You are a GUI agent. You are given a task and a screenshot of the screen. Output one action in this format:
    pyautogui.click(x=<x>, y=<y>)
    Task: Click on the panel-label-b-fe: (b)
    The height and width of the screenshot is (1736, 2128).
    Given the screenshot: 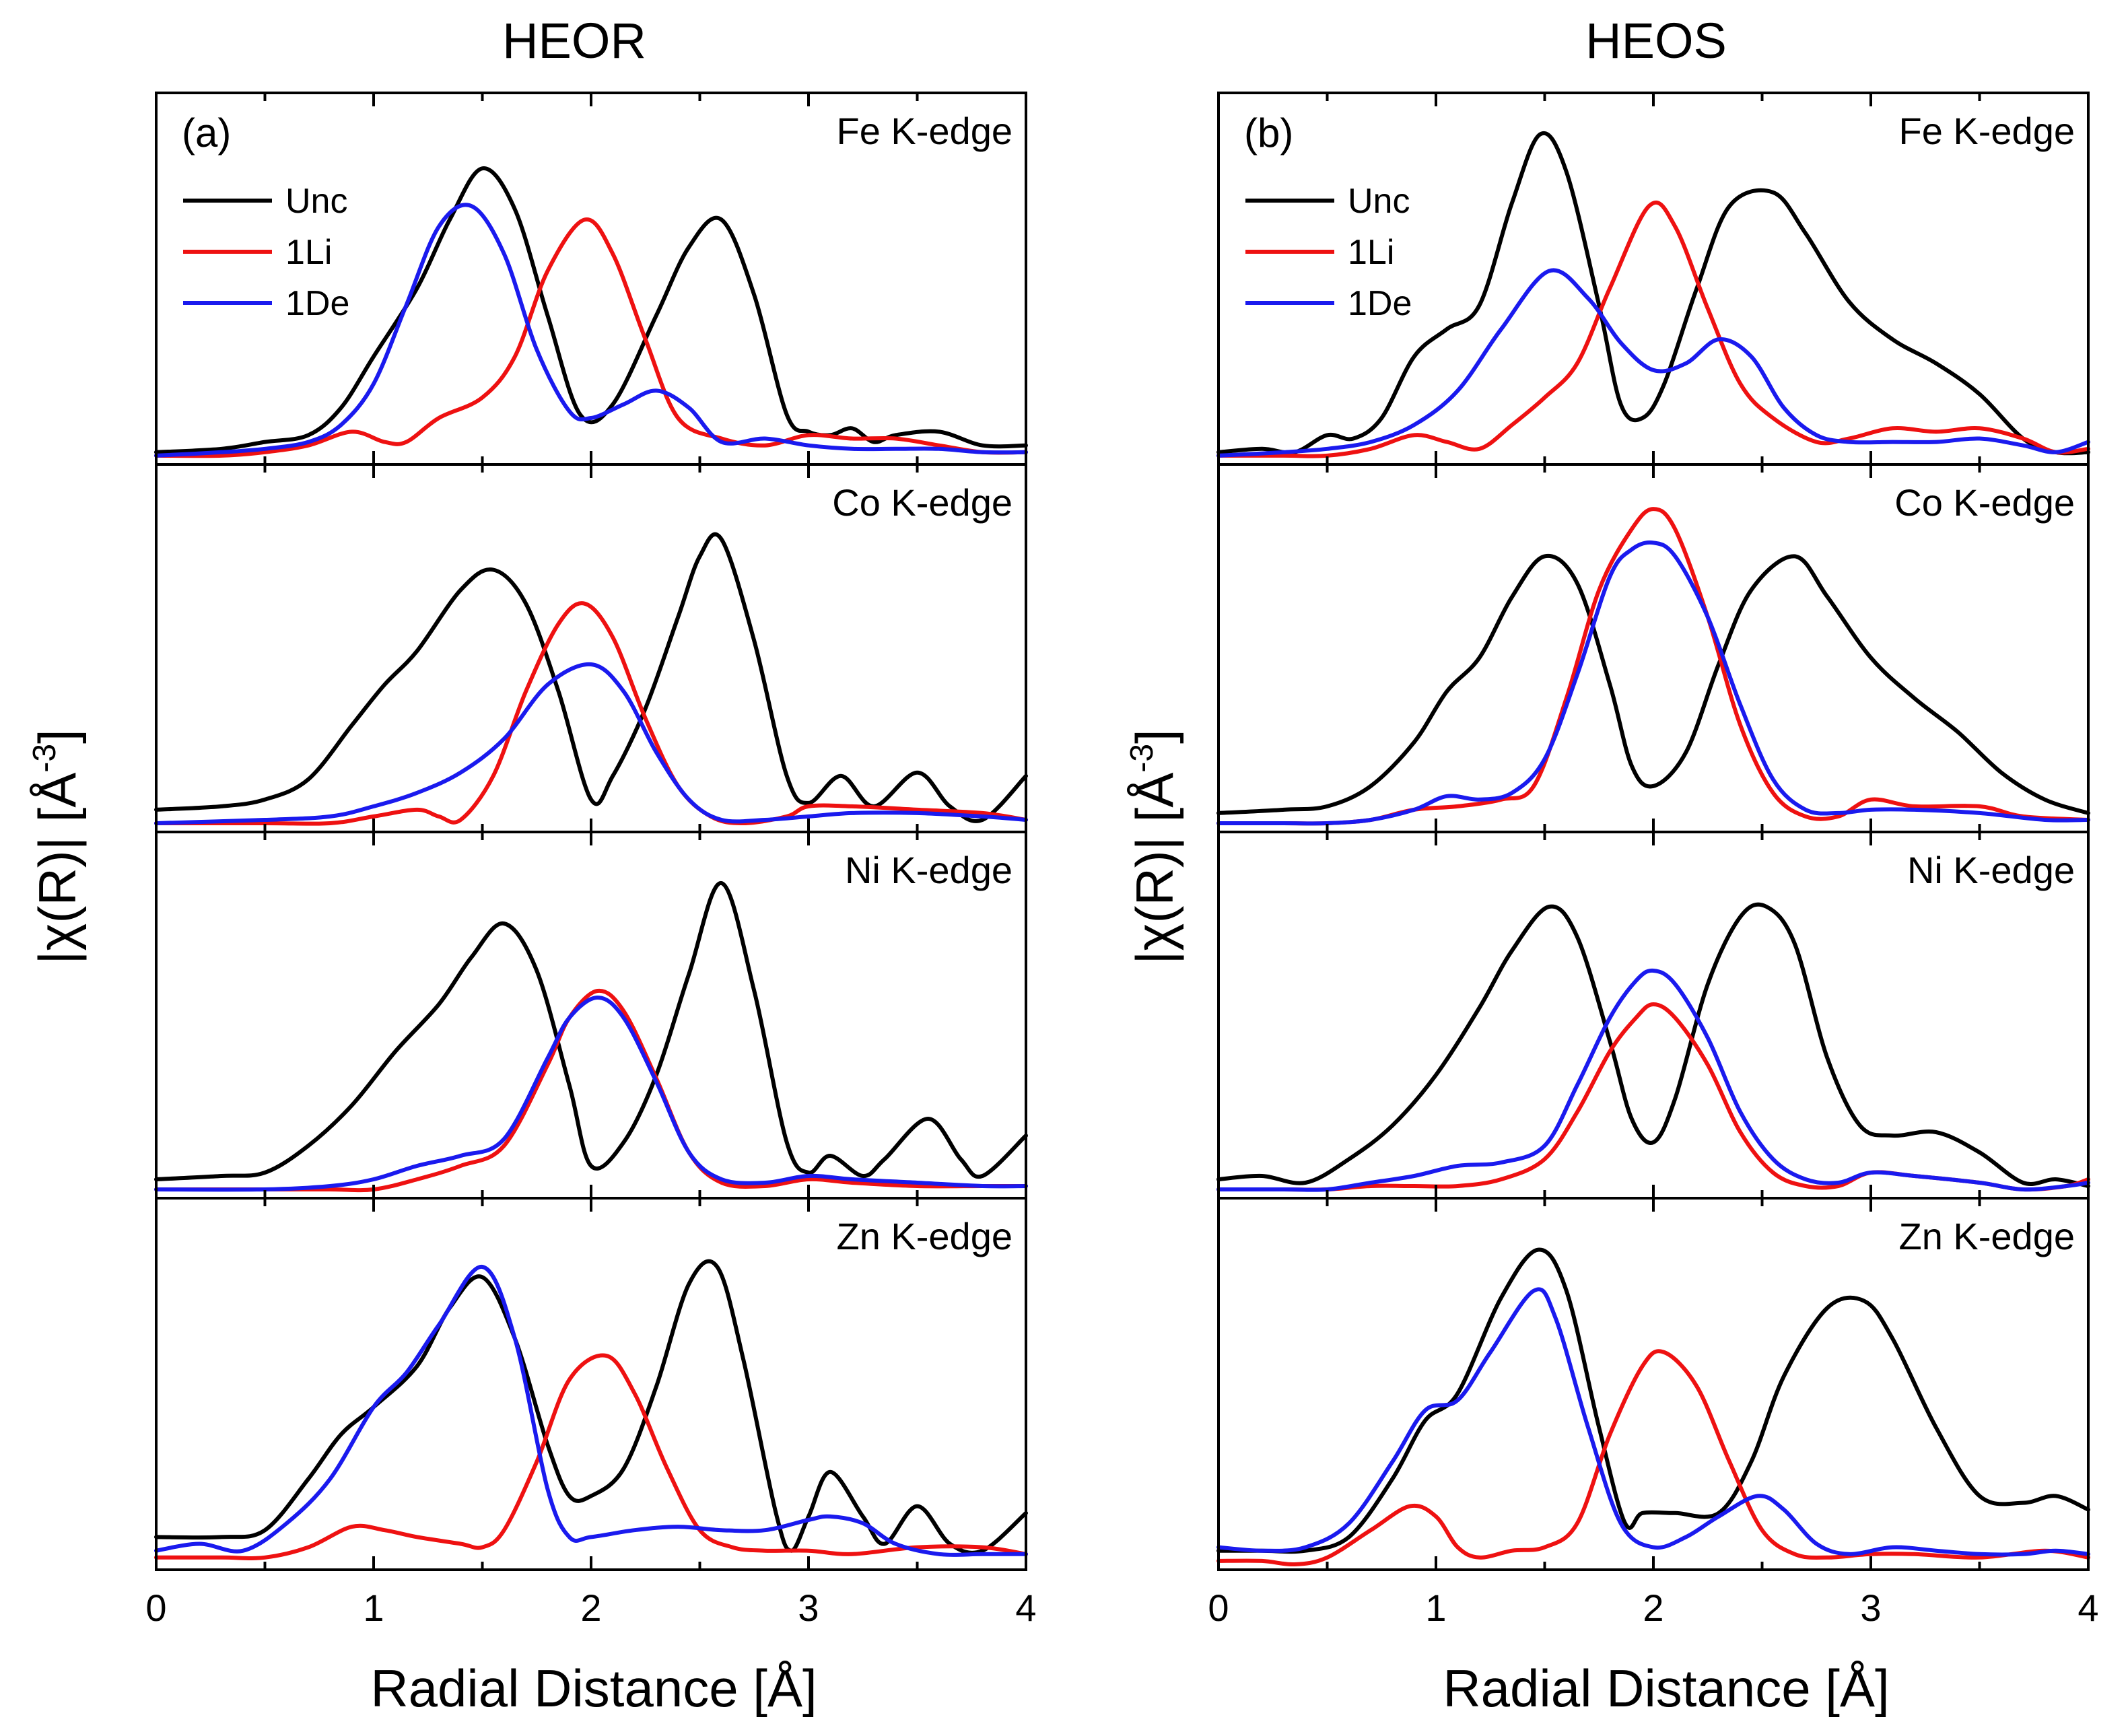 What is the action you would take?
    pyautogui.click(x=1268, y=132)
    